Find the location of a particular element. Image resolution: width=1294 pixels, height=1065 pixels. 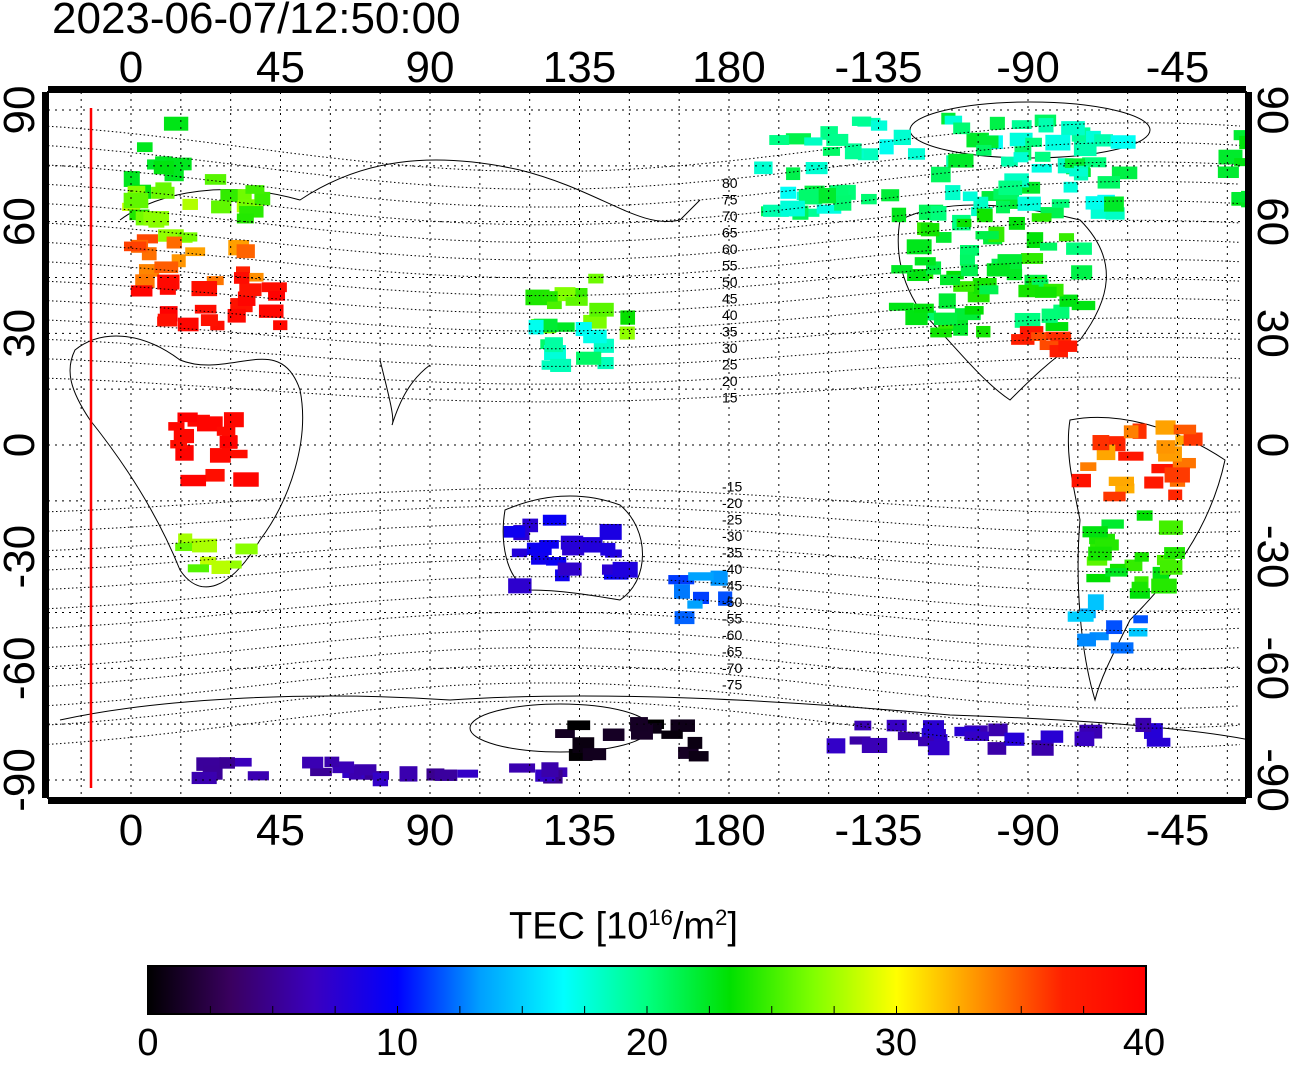

colorbar is located at coordinates (647, 990).